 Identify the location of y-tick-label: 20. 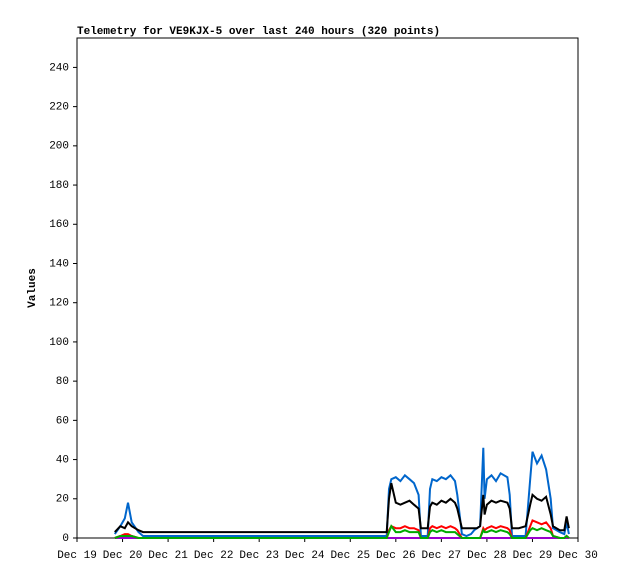
(62, 500).